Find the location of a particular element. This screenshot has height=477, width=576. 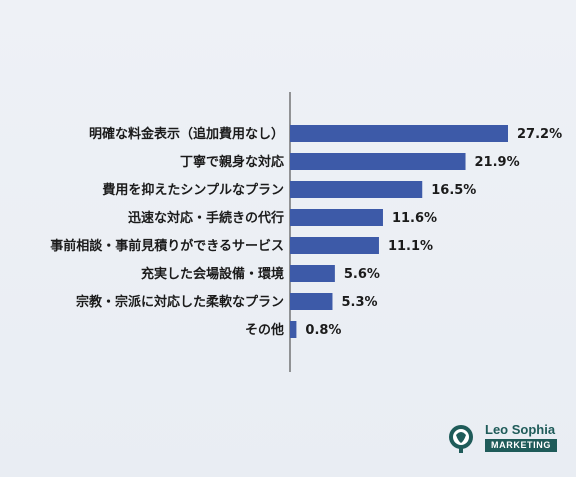

category-label: 充実した会場設備・環境 is located at coordinates (212, 274).